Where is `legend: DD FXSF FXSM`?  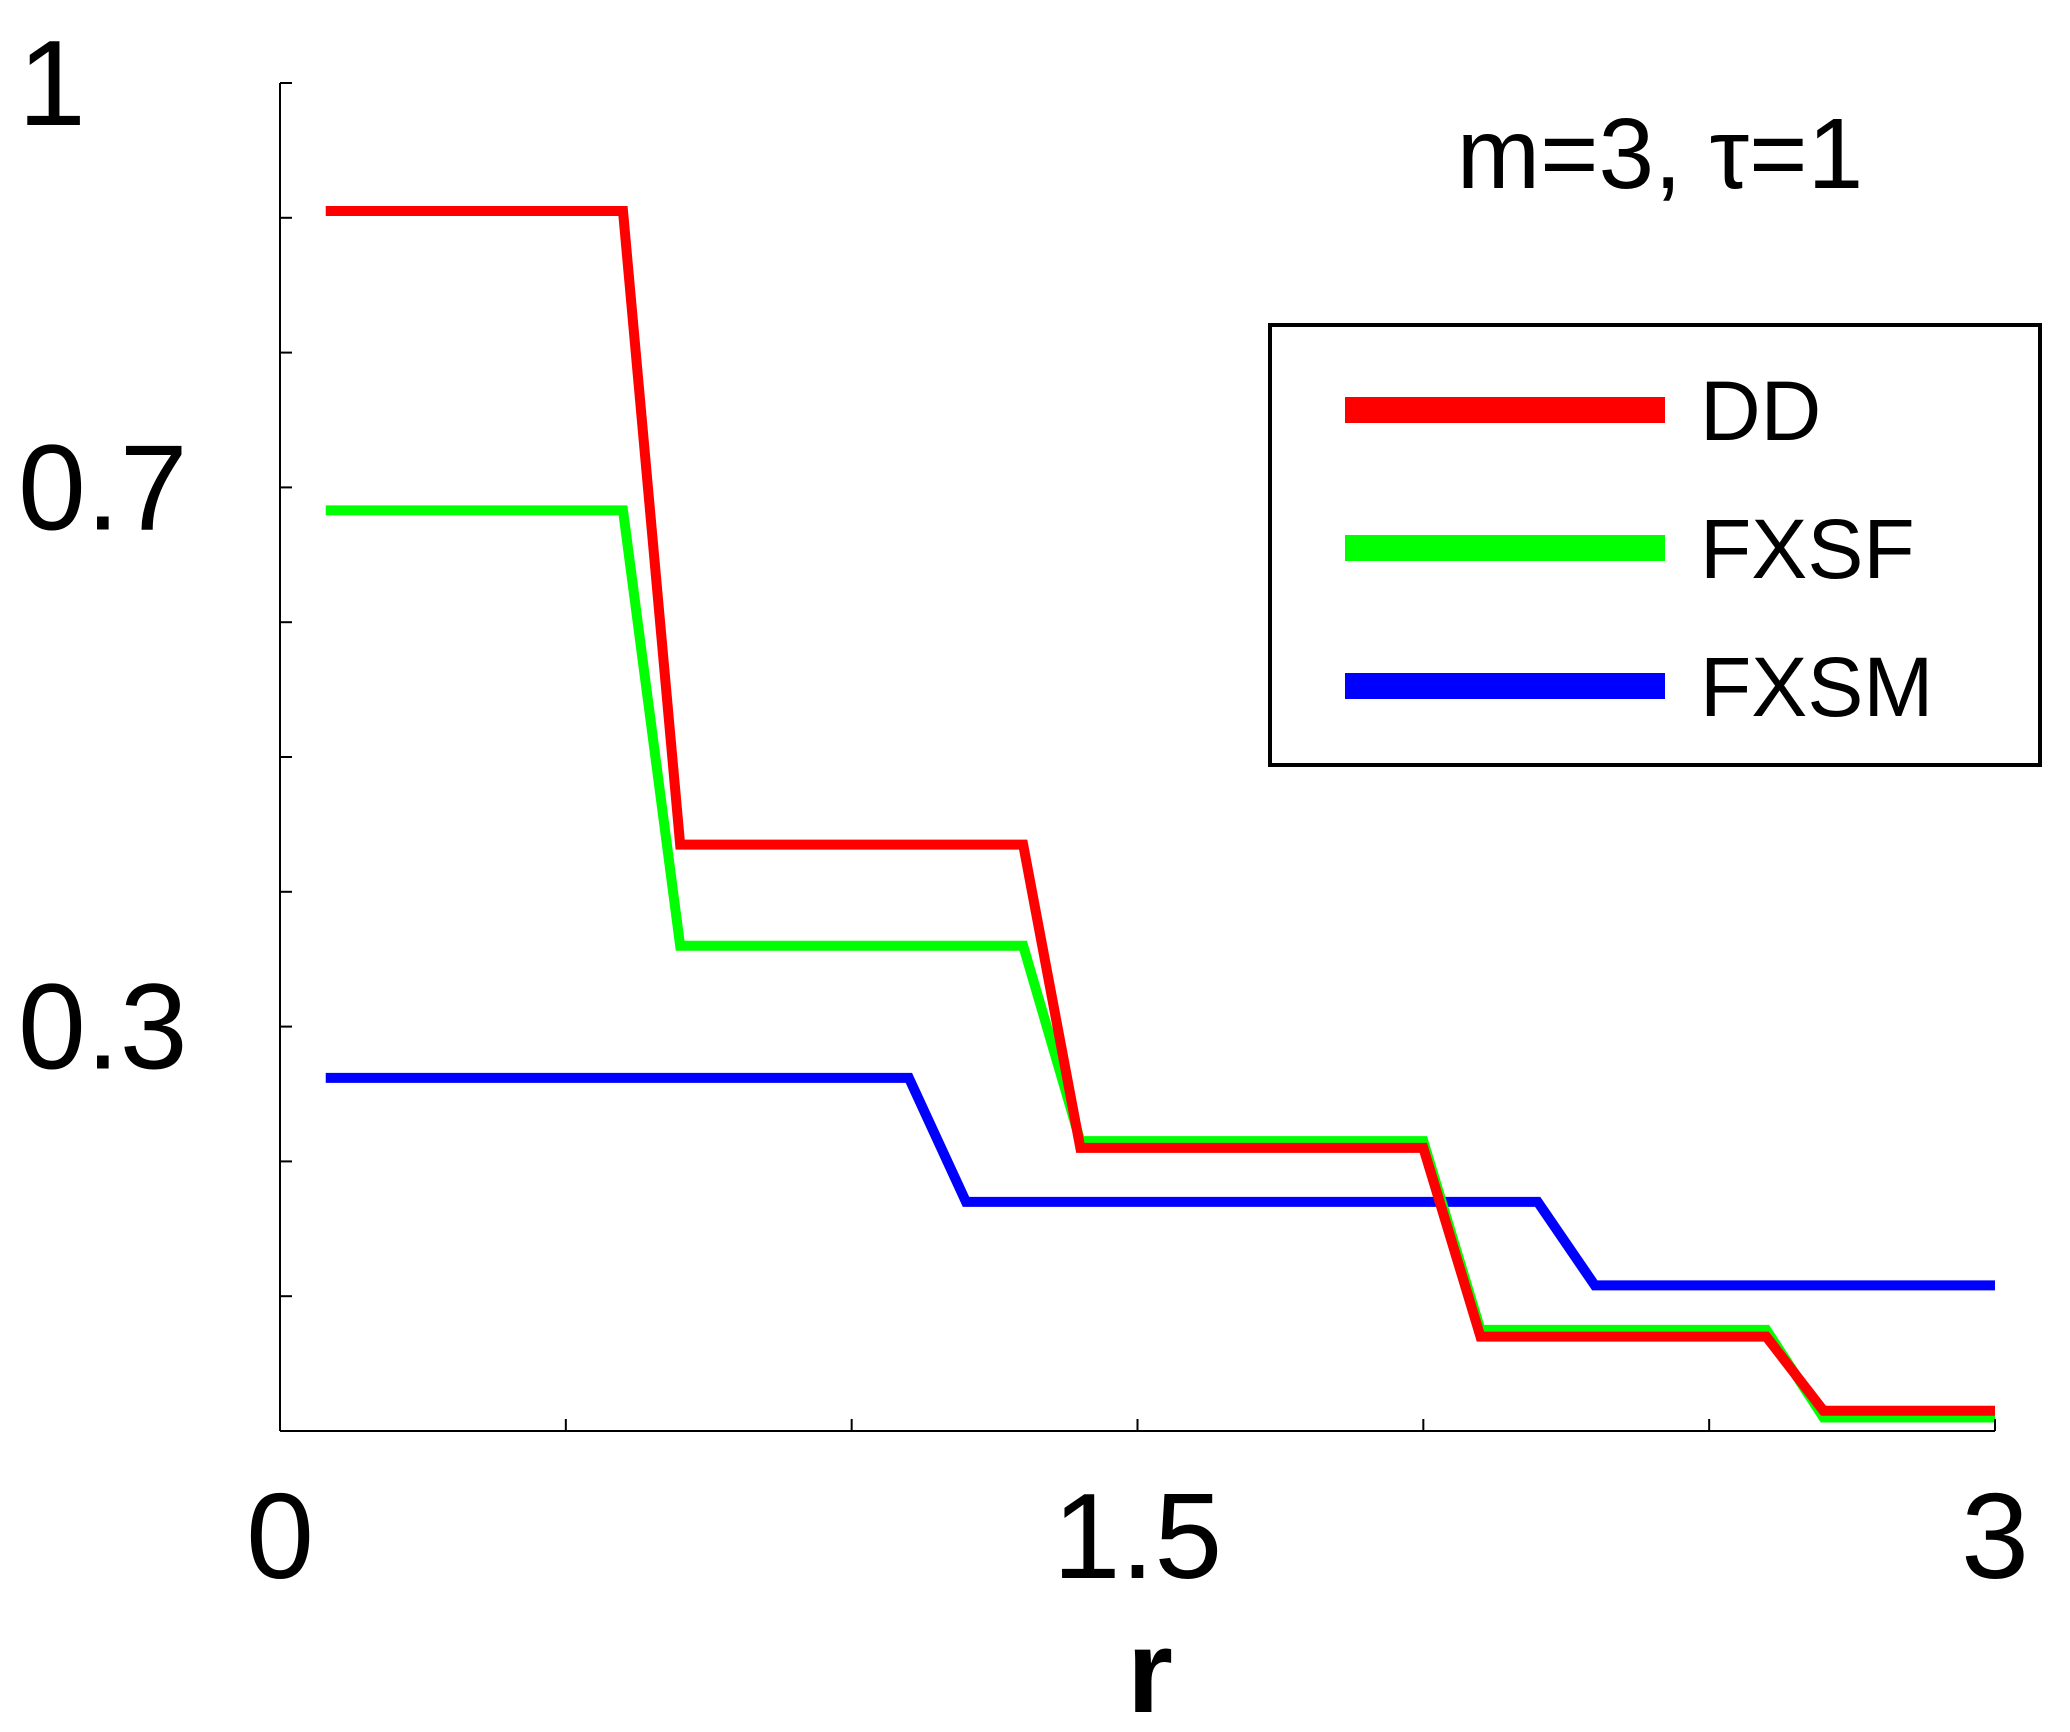
legend: DD FXSF FXSM is located at coordinates (1655, 545).